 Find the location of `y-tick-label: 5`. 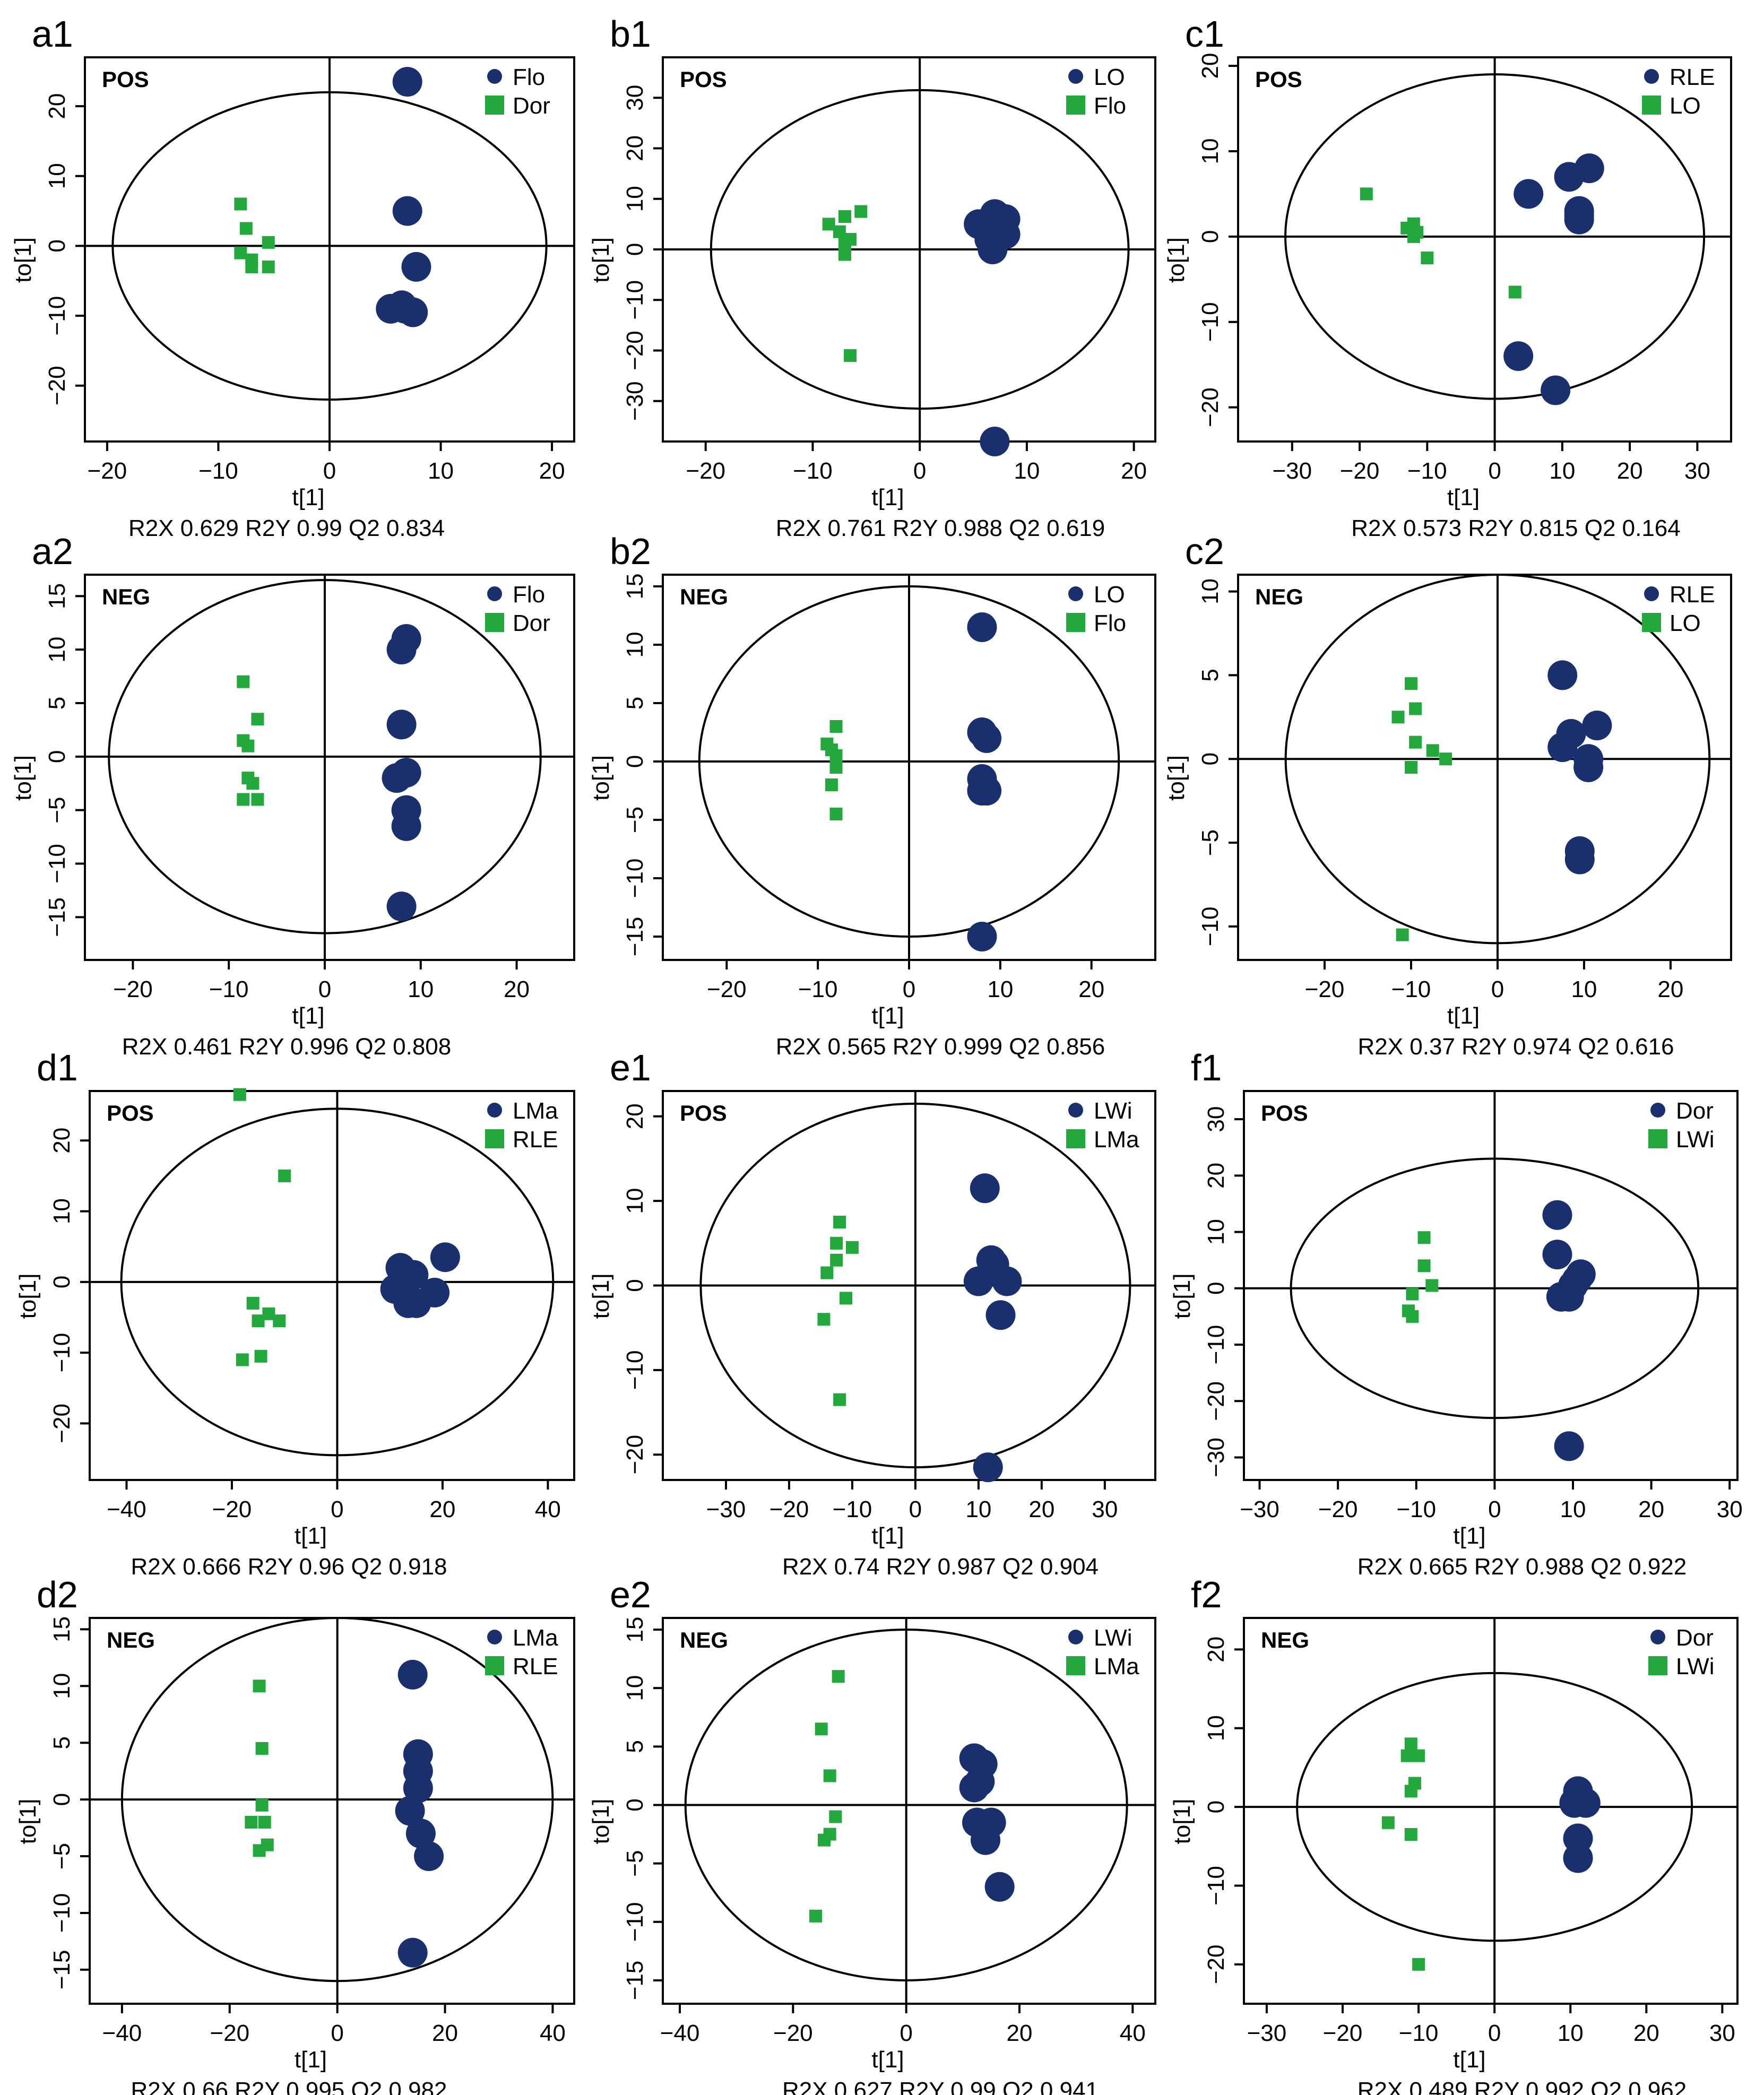

y-tick-label: 5 is located at coordinates (635, 1746).